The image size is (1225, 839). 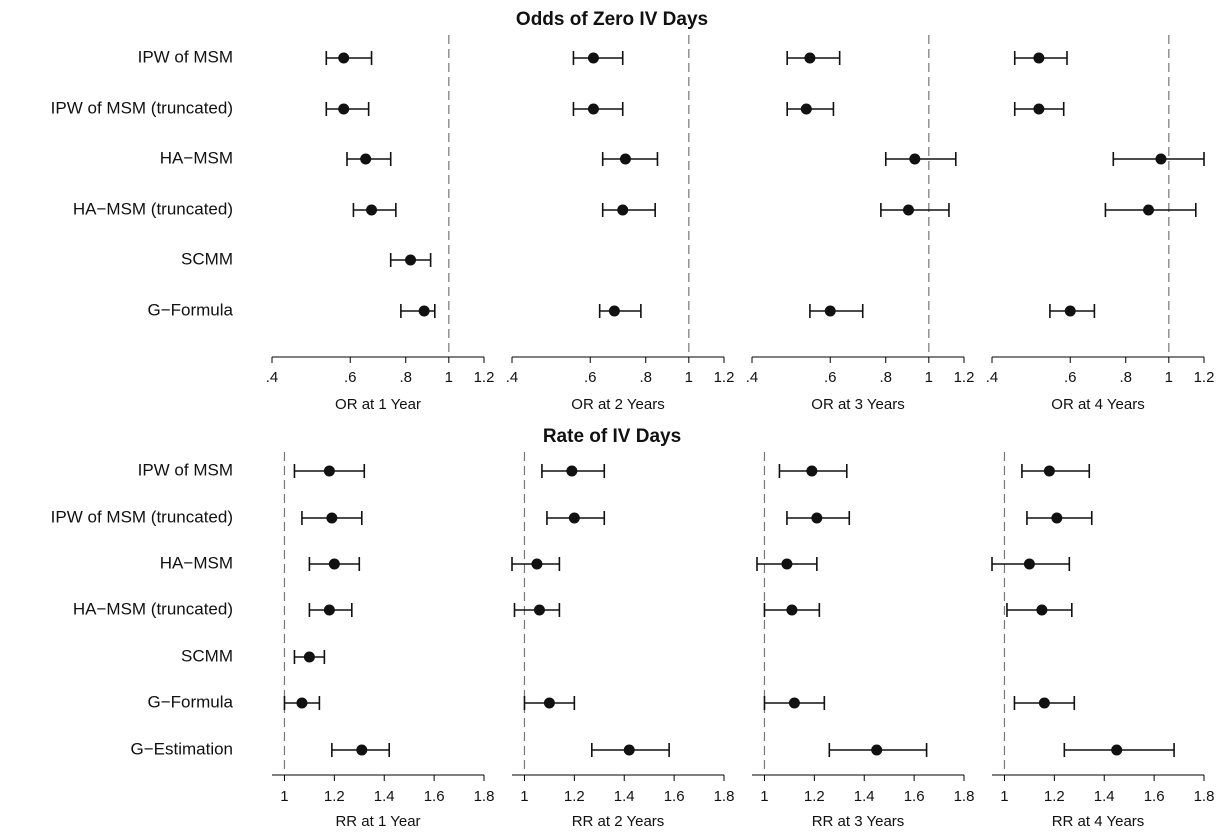 What do you see at coordinates (618, 821) in the screenshot?
I see `x-axis-label: RR at 2 Years` at bounding box center [618, 821].